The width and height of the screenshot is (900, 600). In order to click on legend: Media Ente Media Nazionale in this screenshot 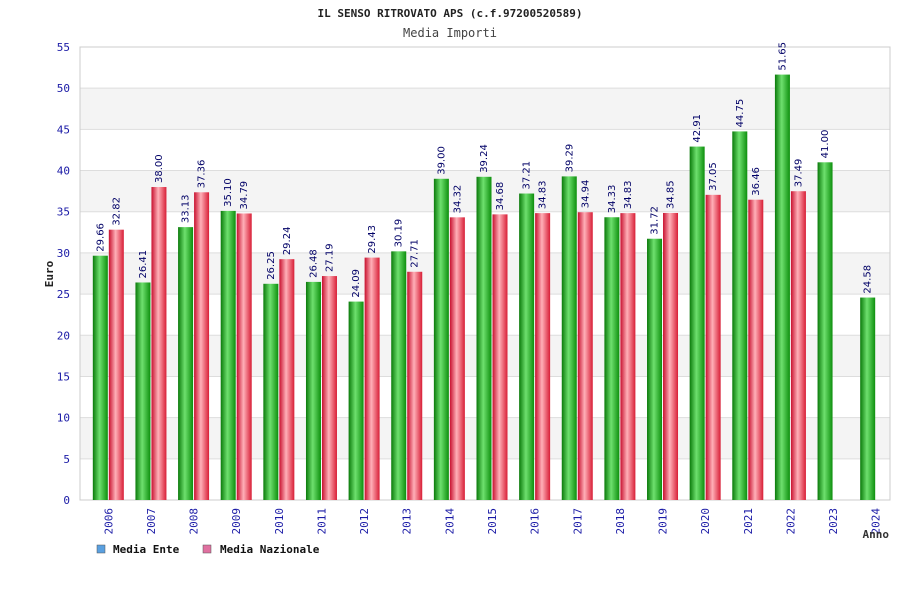, I will do `click(208, 549)`.